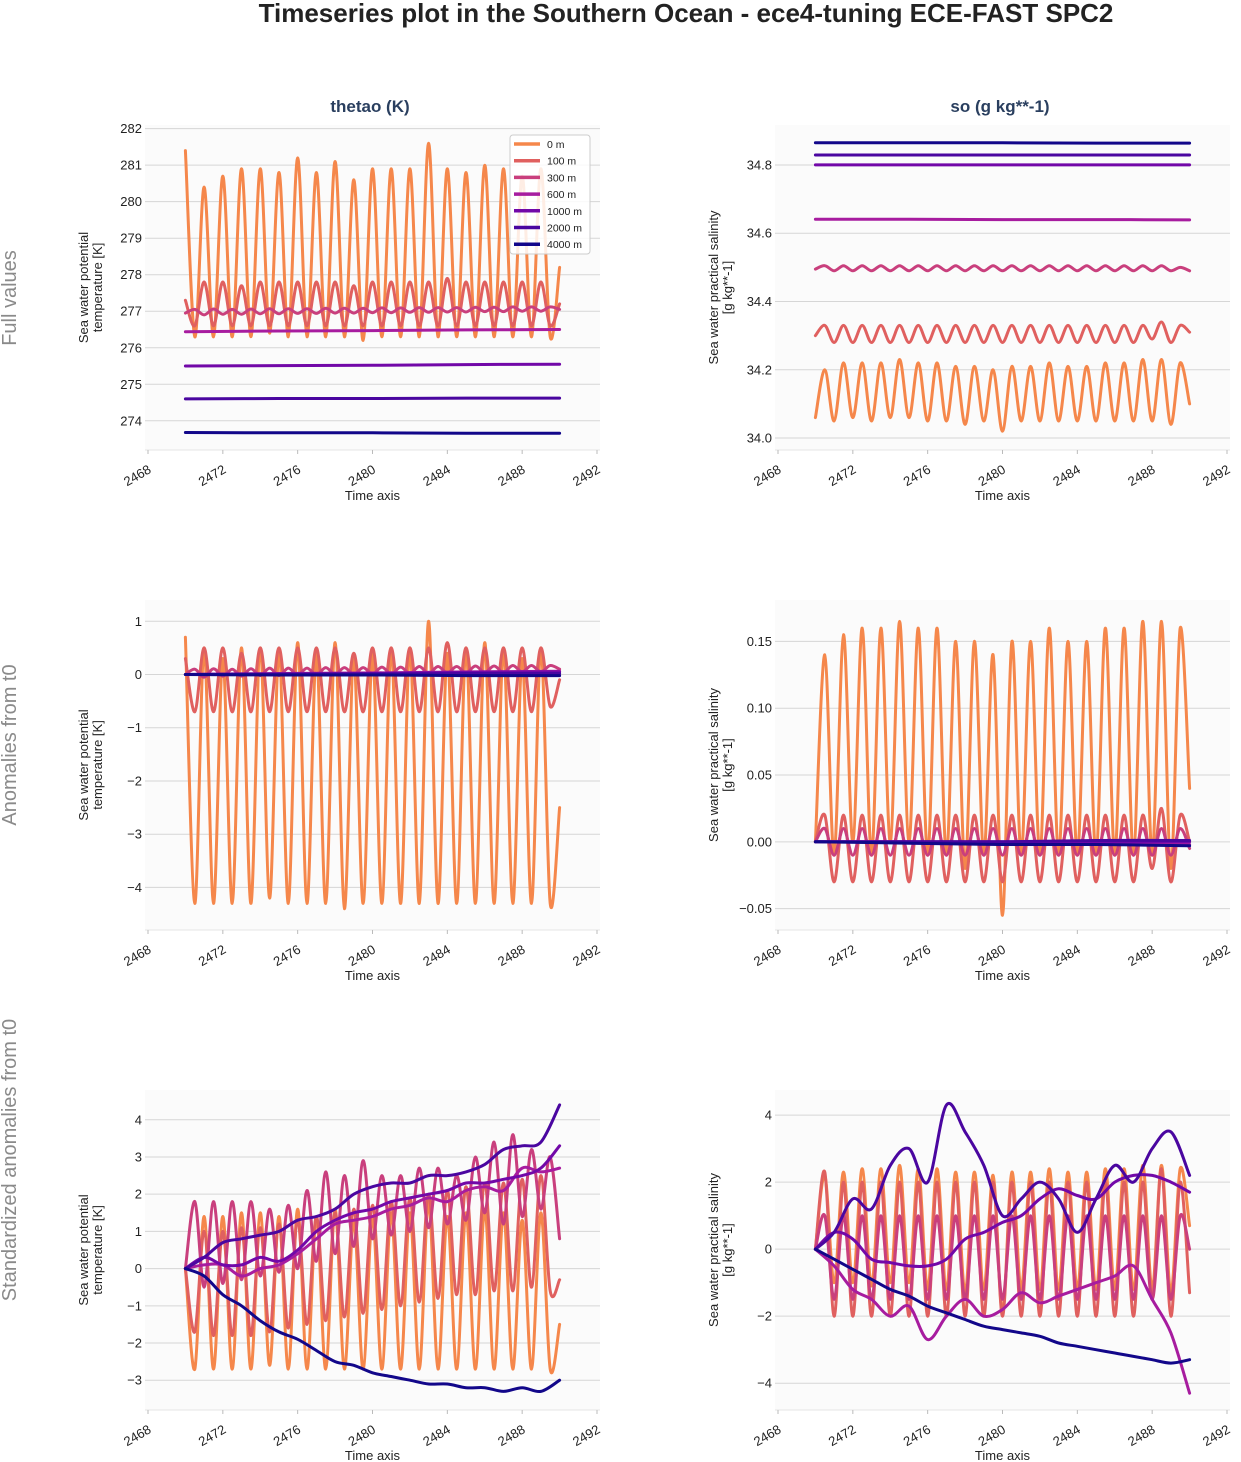 Image resolution: width=1241 pixels, height=1462 pixels. Describe the element at coordinates (138, 1156) in the screenshot. I see `y-tick-label: 3` at that location.